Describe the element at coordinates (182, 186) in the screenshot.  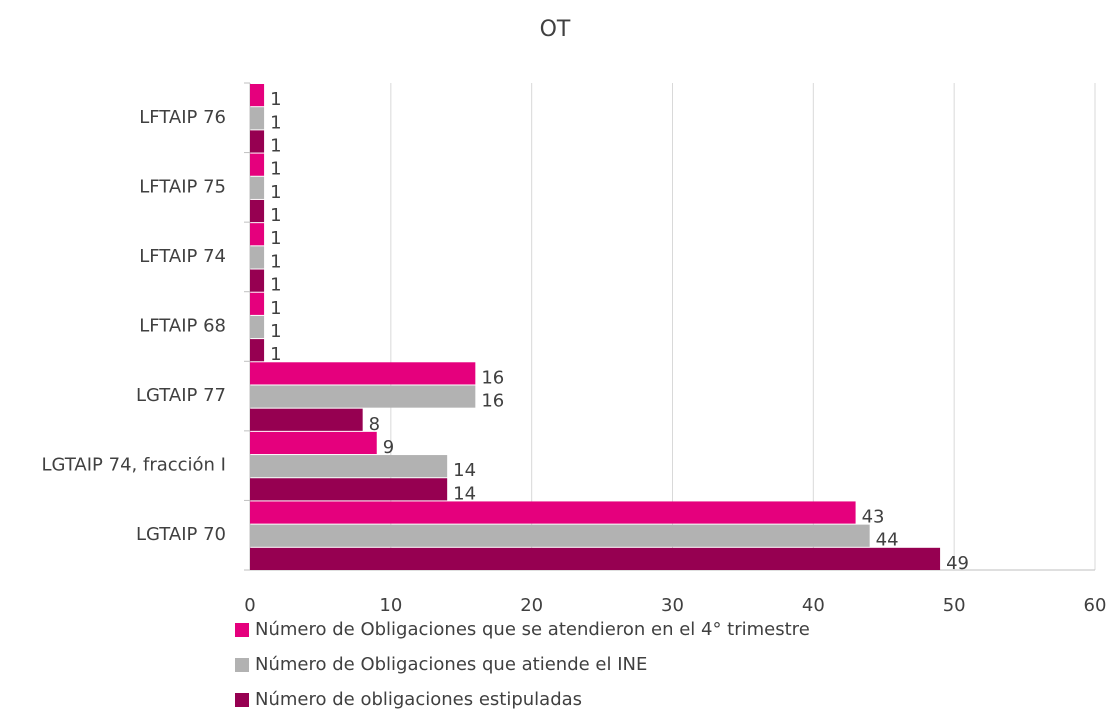
I see `y-tick-label: LFTAIP 75` at that location.